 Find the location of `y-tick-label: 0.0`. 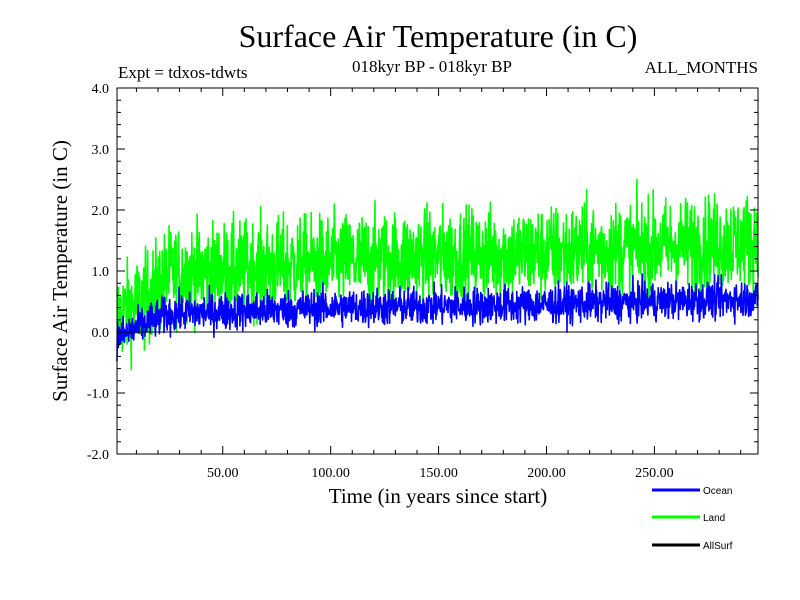

y-tick-label: 0.0 is located at coordinates (101, 333).